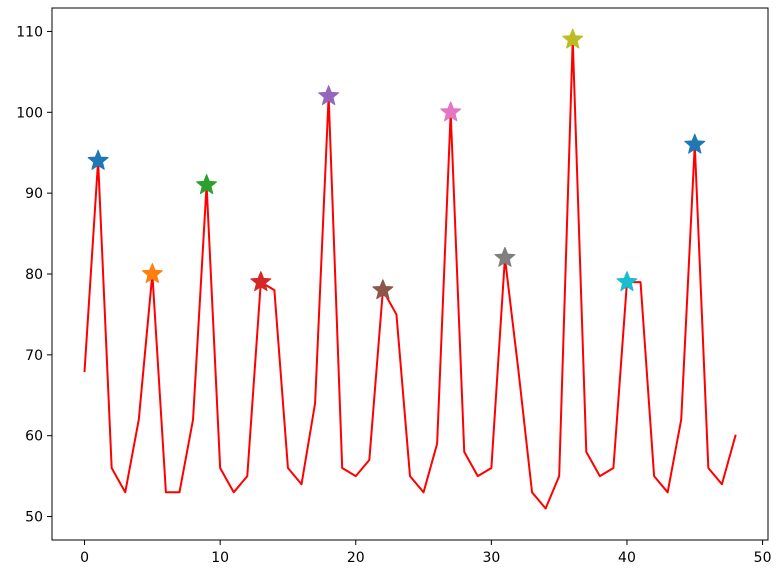  Describe the element at coordinates (34, 194) in the screenshot. I see `y-tick-label: 90` at that location.